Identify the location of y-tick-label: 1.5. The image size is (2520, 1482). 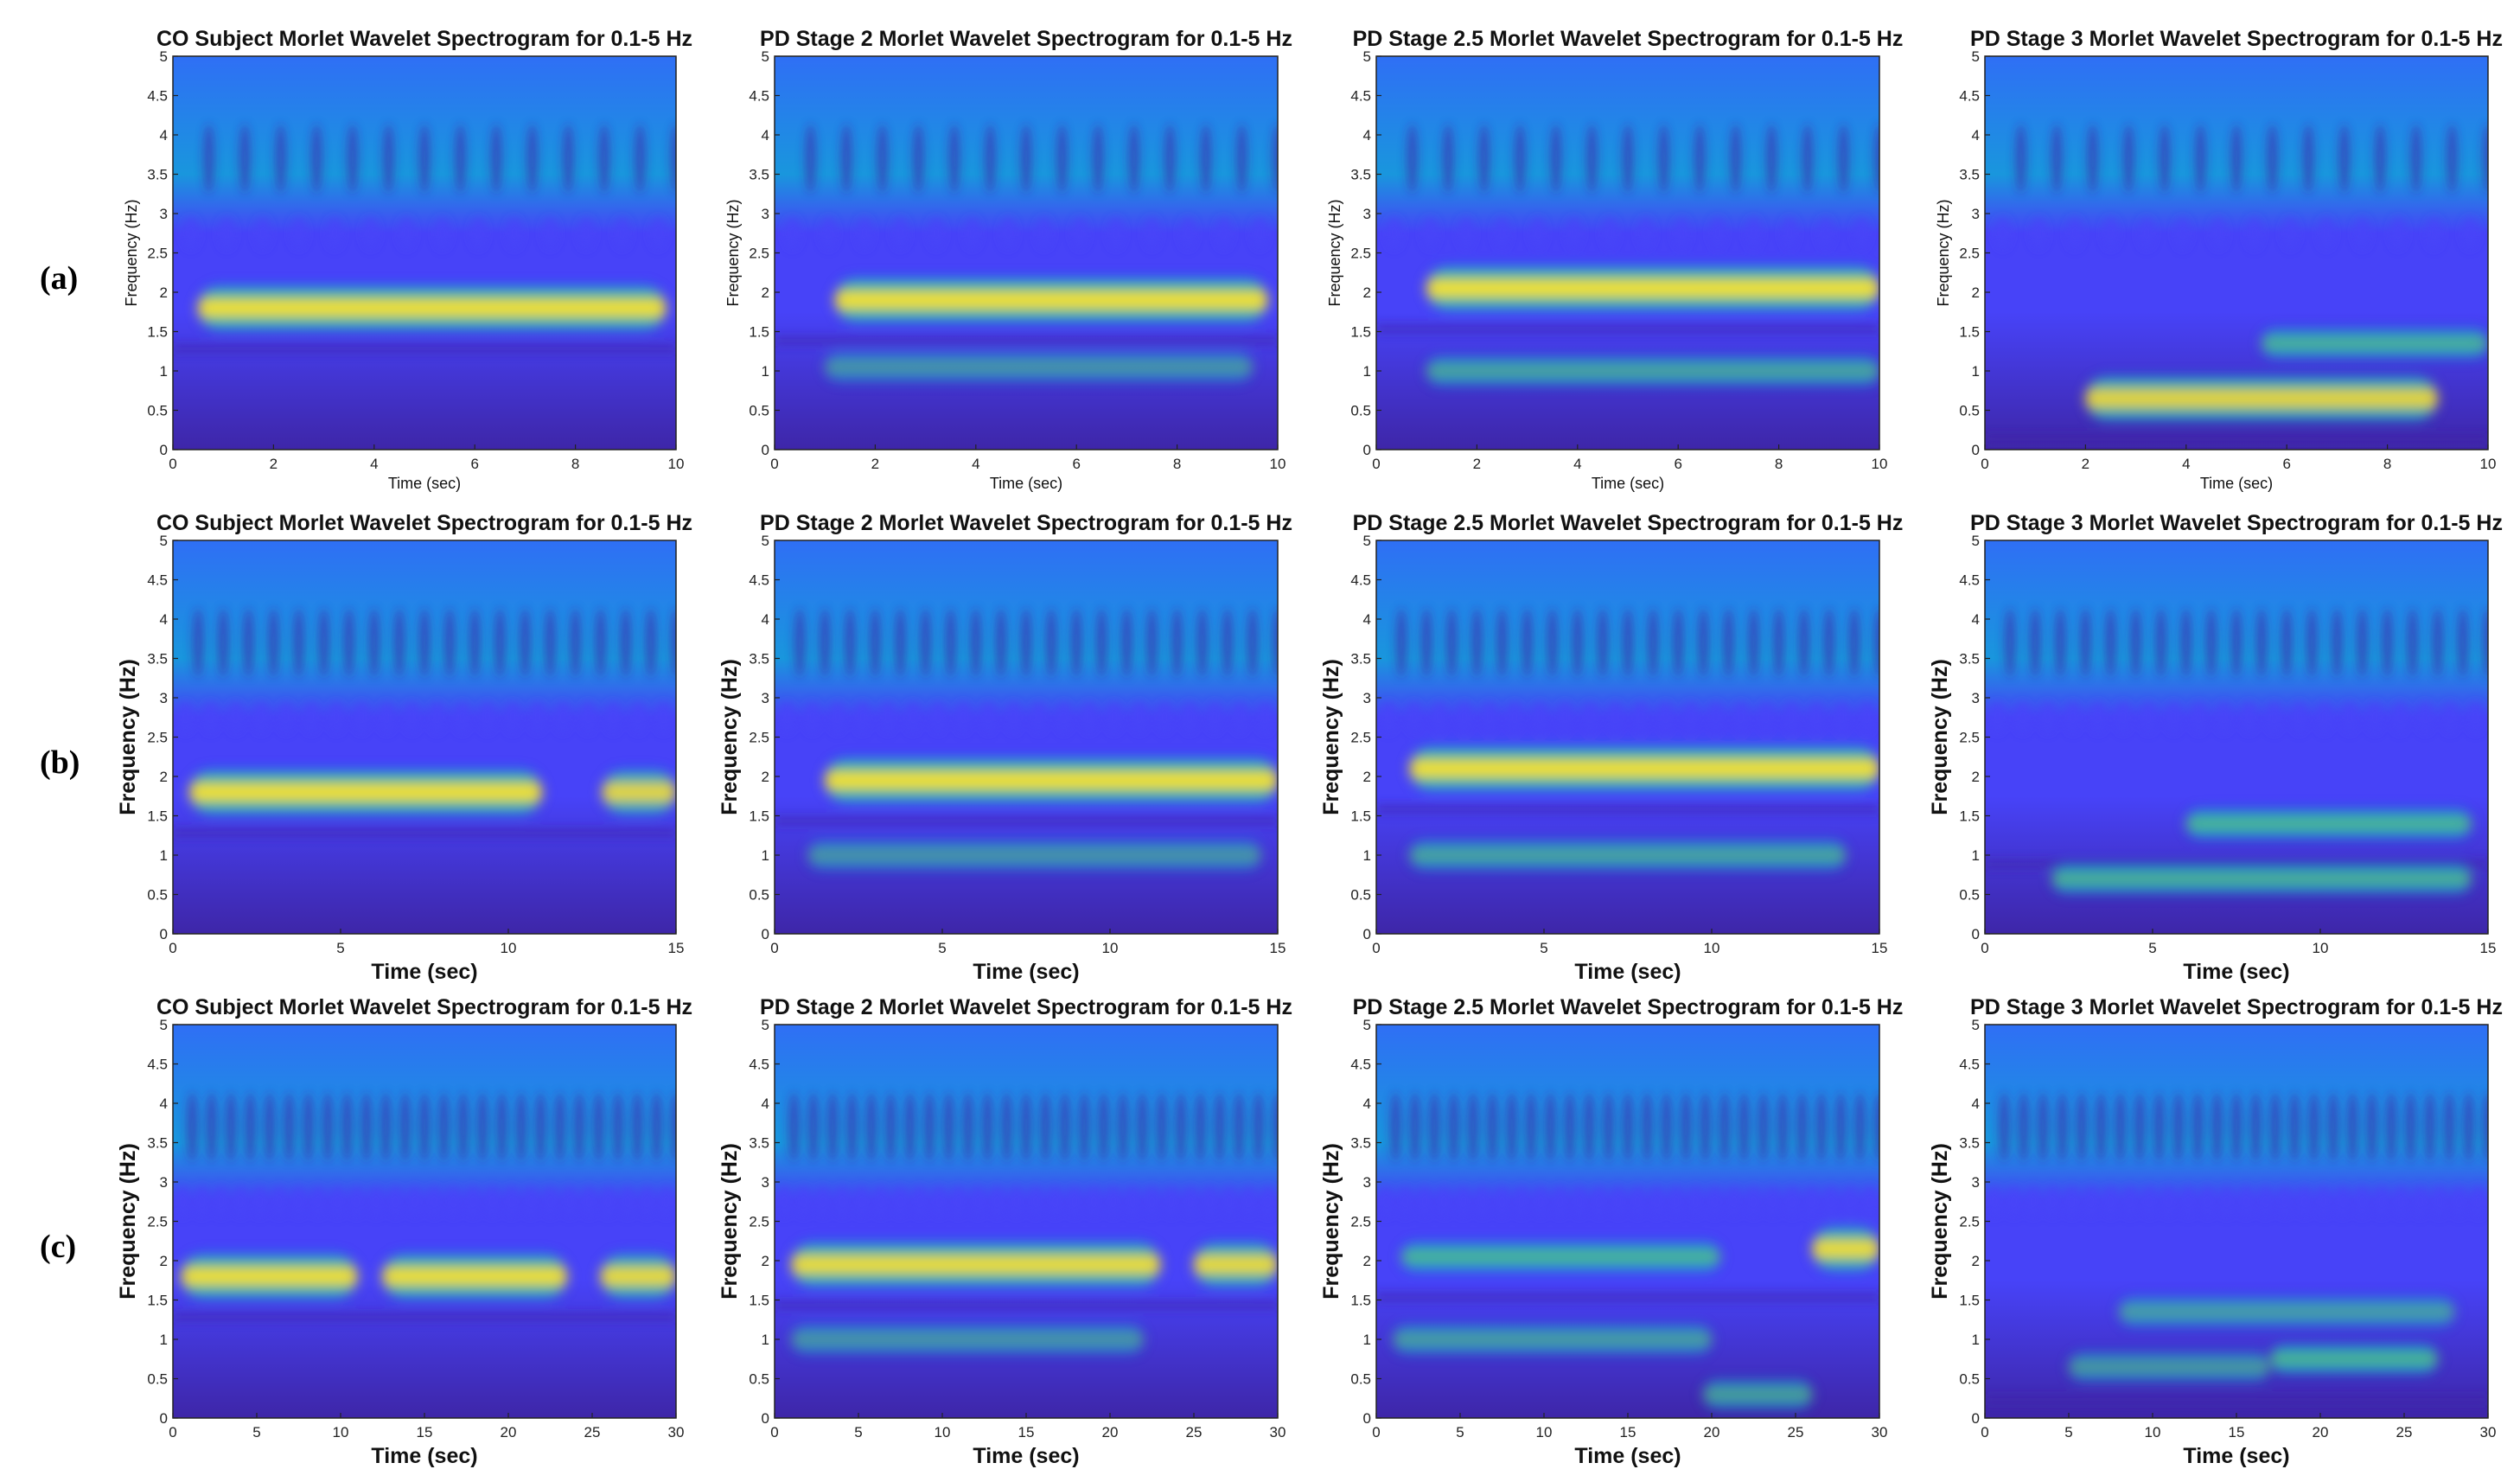
(158, 1301).